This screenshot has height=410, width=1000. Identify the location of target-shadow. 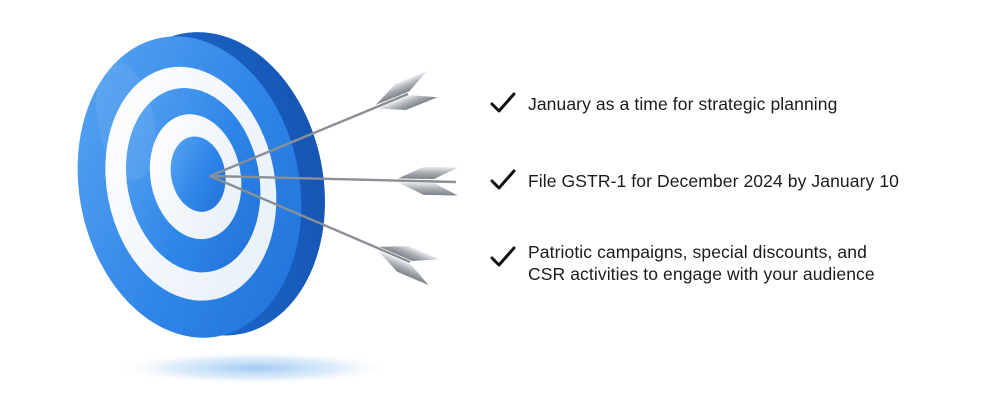
(255, 368).